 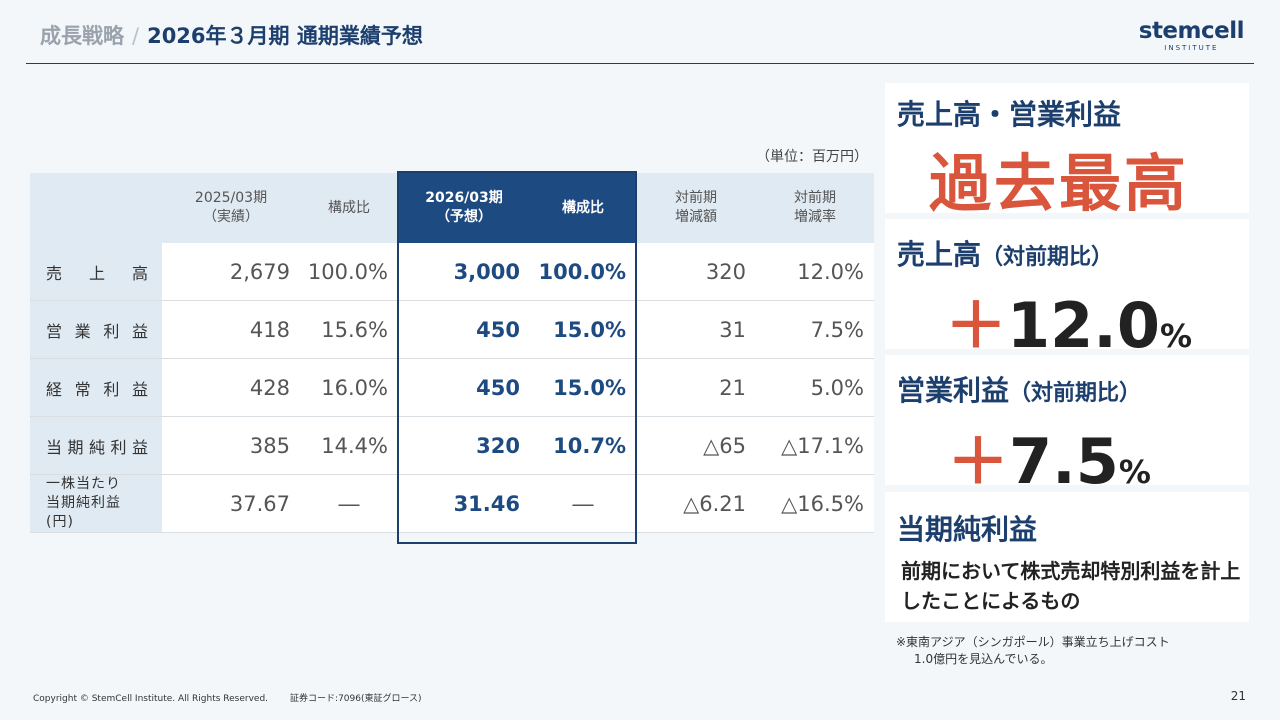 I want to click on table-row: 当期純利益 385 14.4% 320 10.7% △65 △17.1%, so click(x=452, y=445).